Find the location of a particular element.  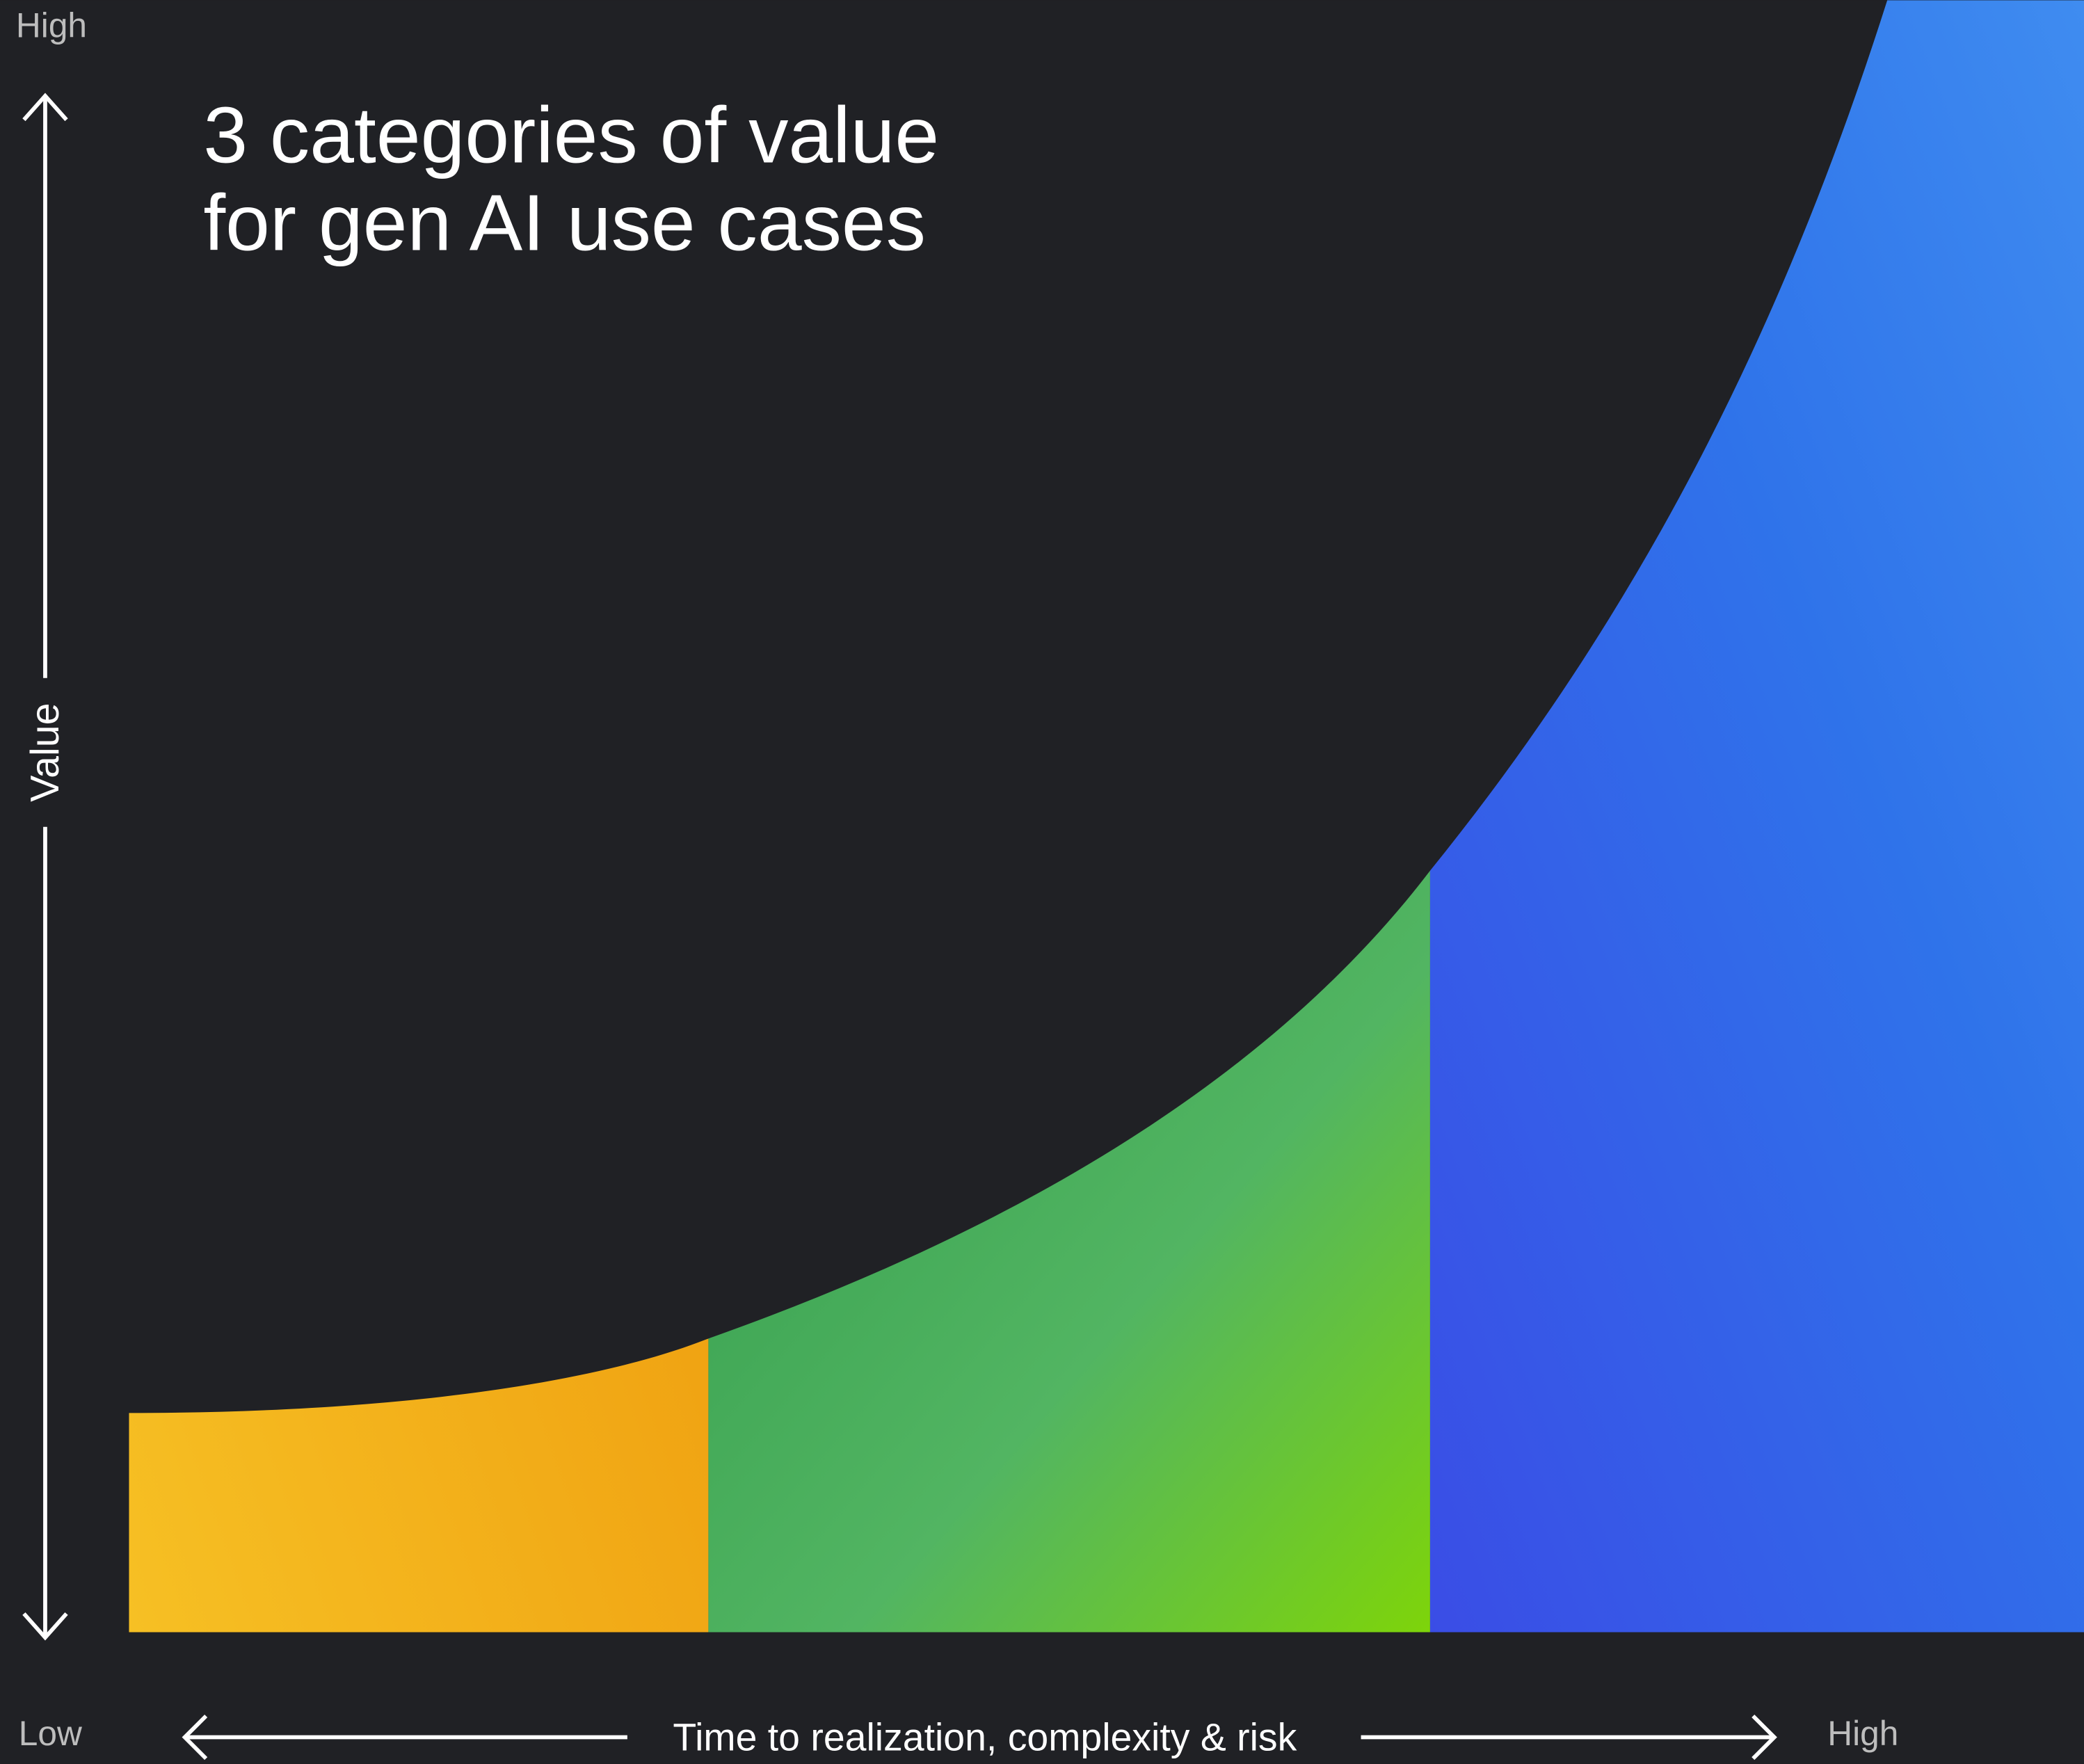

title-line: for gen AI use cases is located at coordinates (564, 222).